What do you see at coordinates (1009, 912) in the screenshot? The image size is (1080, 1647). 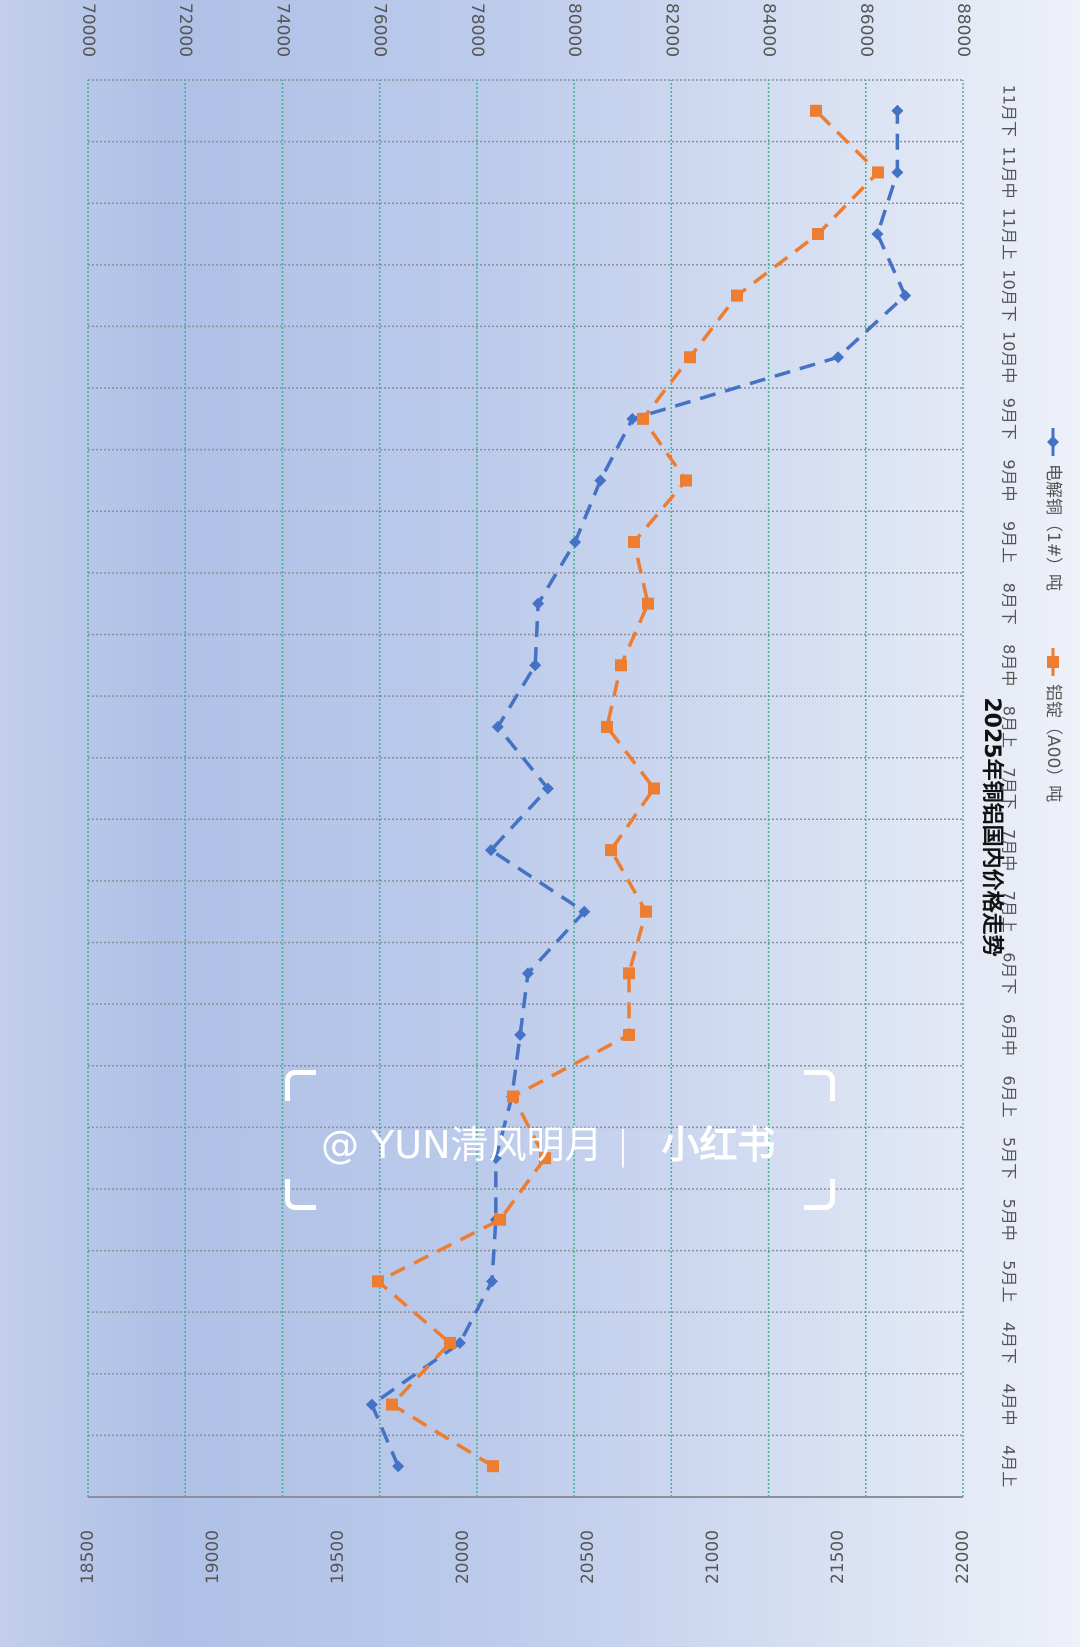 I see `category-label: 7月上` at bounding box center [1009, 912].